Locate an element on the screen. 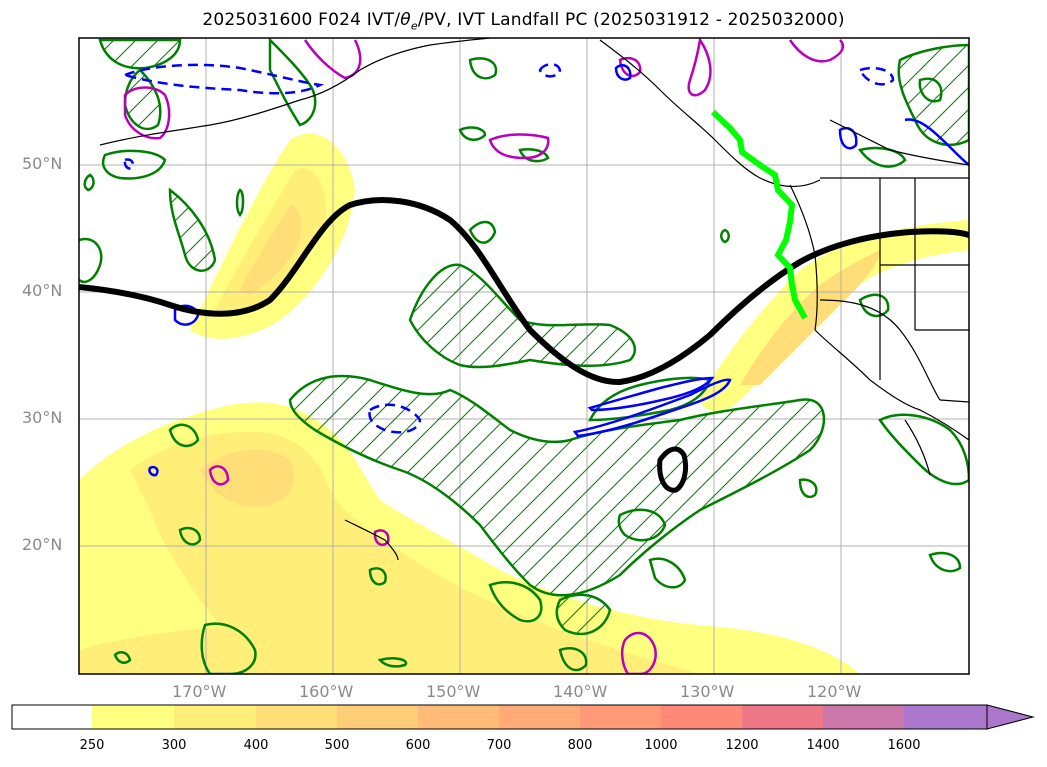 The height and width of the screenshot is (767, 1047). colorbar-label-1000: 1000 is located at coordinates (661, 745).